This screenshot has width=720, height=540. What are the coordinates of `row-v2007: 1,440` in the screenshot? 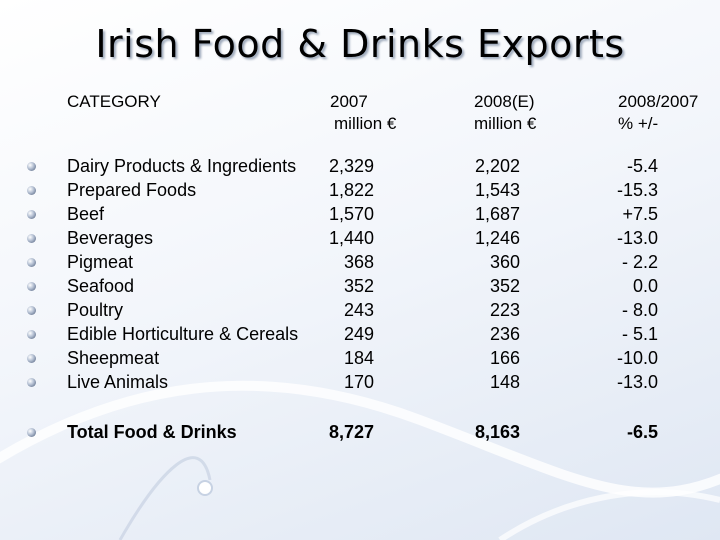 It's located at (351, 238).